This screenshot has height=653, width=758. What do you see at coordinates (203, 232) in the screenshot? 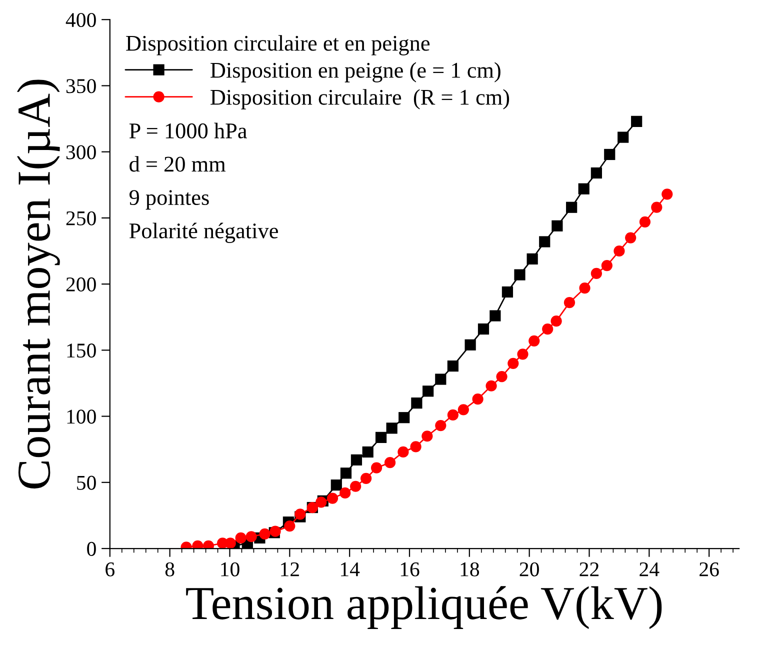
I see `annotation: Polarité négative` at bounding box center [203, 232].